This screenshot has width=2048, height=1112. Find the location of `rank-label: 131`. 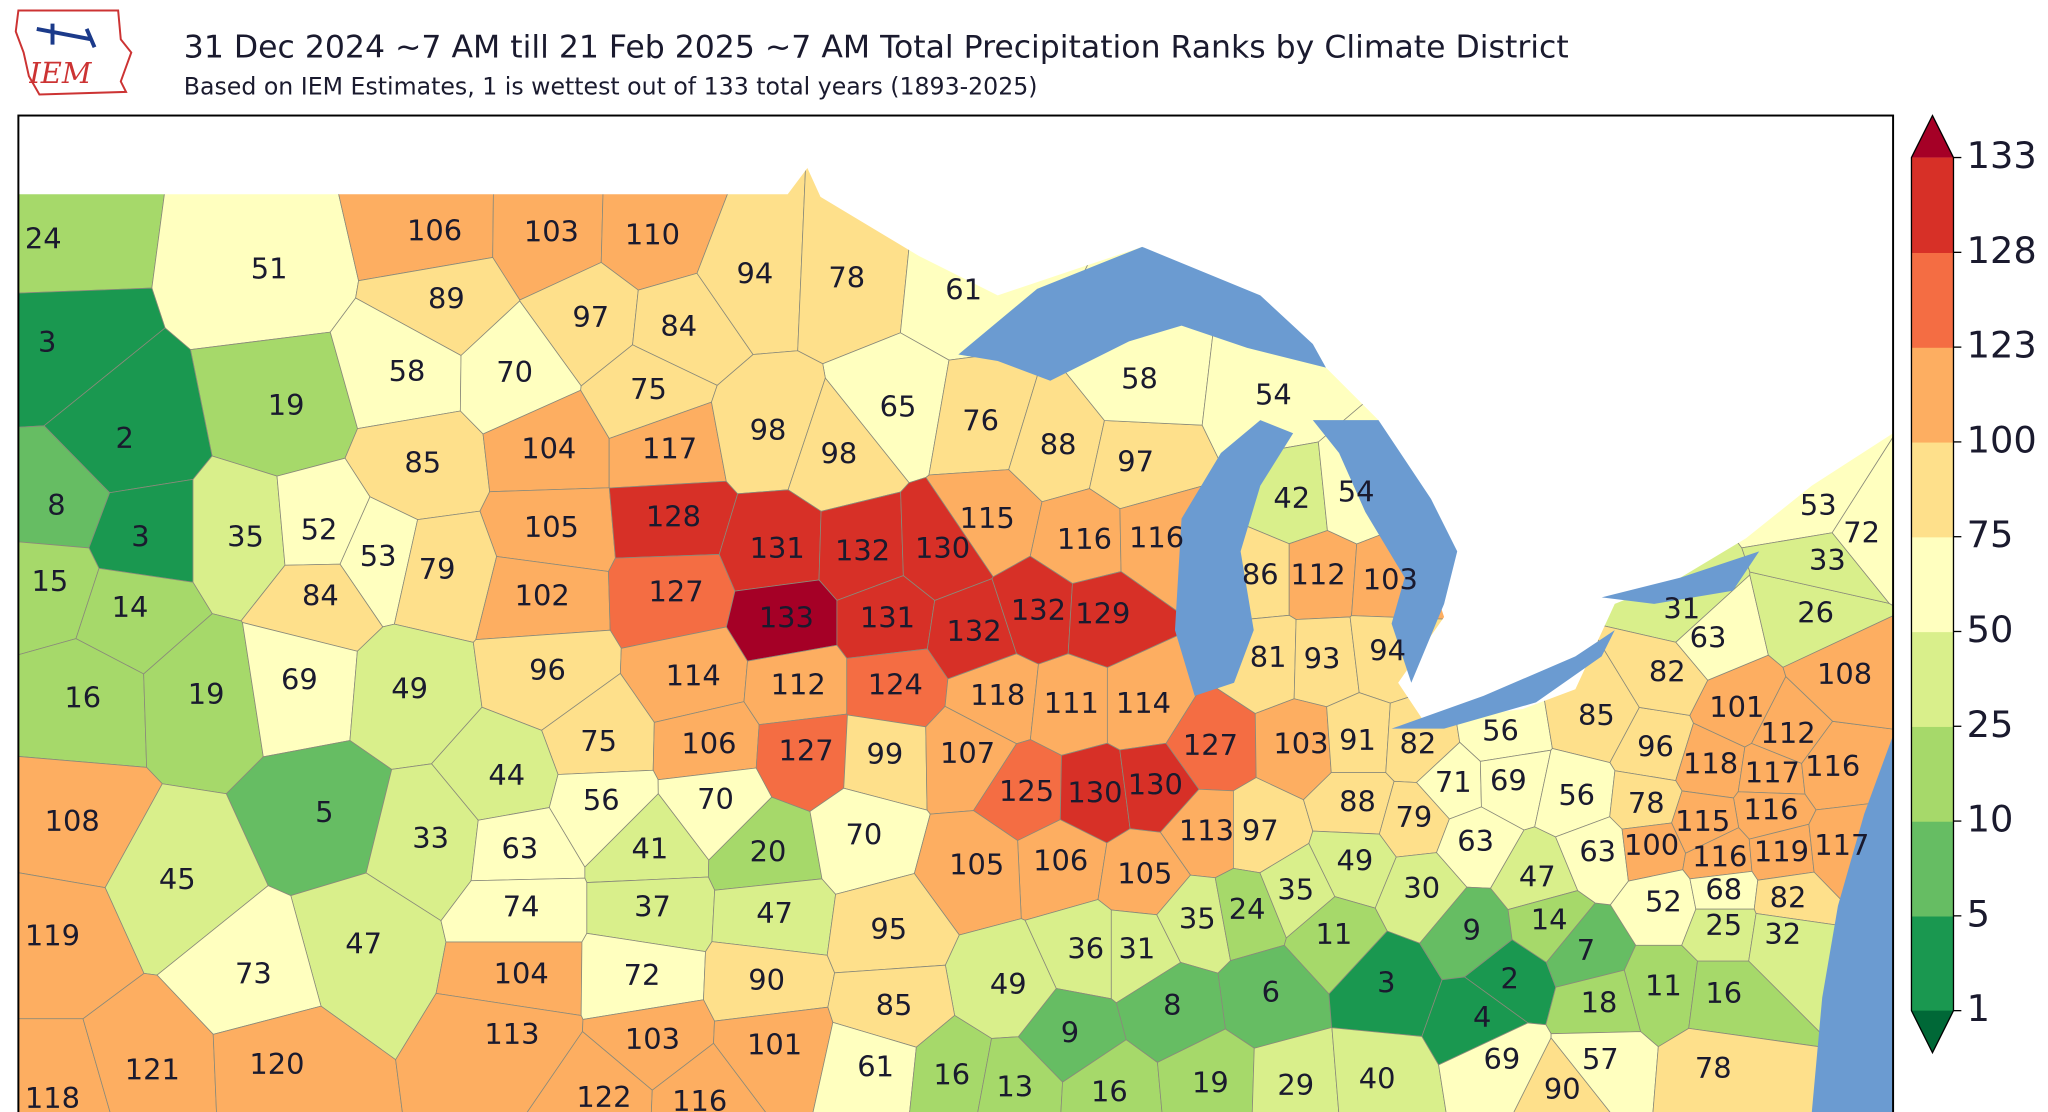

rank-label: 131 is located at coordinates (887, 618).